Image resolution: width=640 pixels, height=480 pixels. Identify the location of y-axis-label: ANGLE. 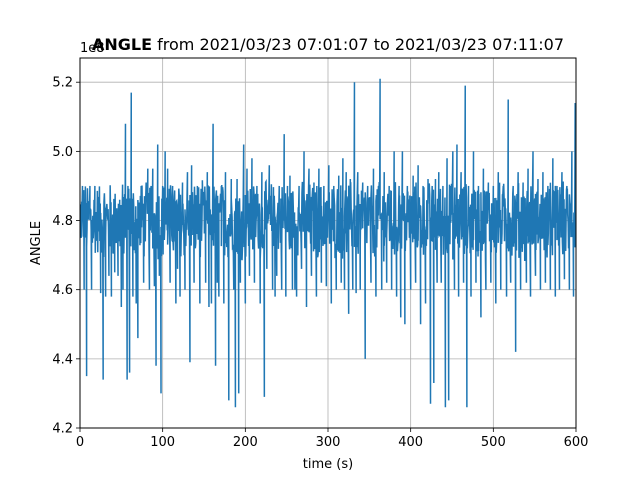
(36, 243).